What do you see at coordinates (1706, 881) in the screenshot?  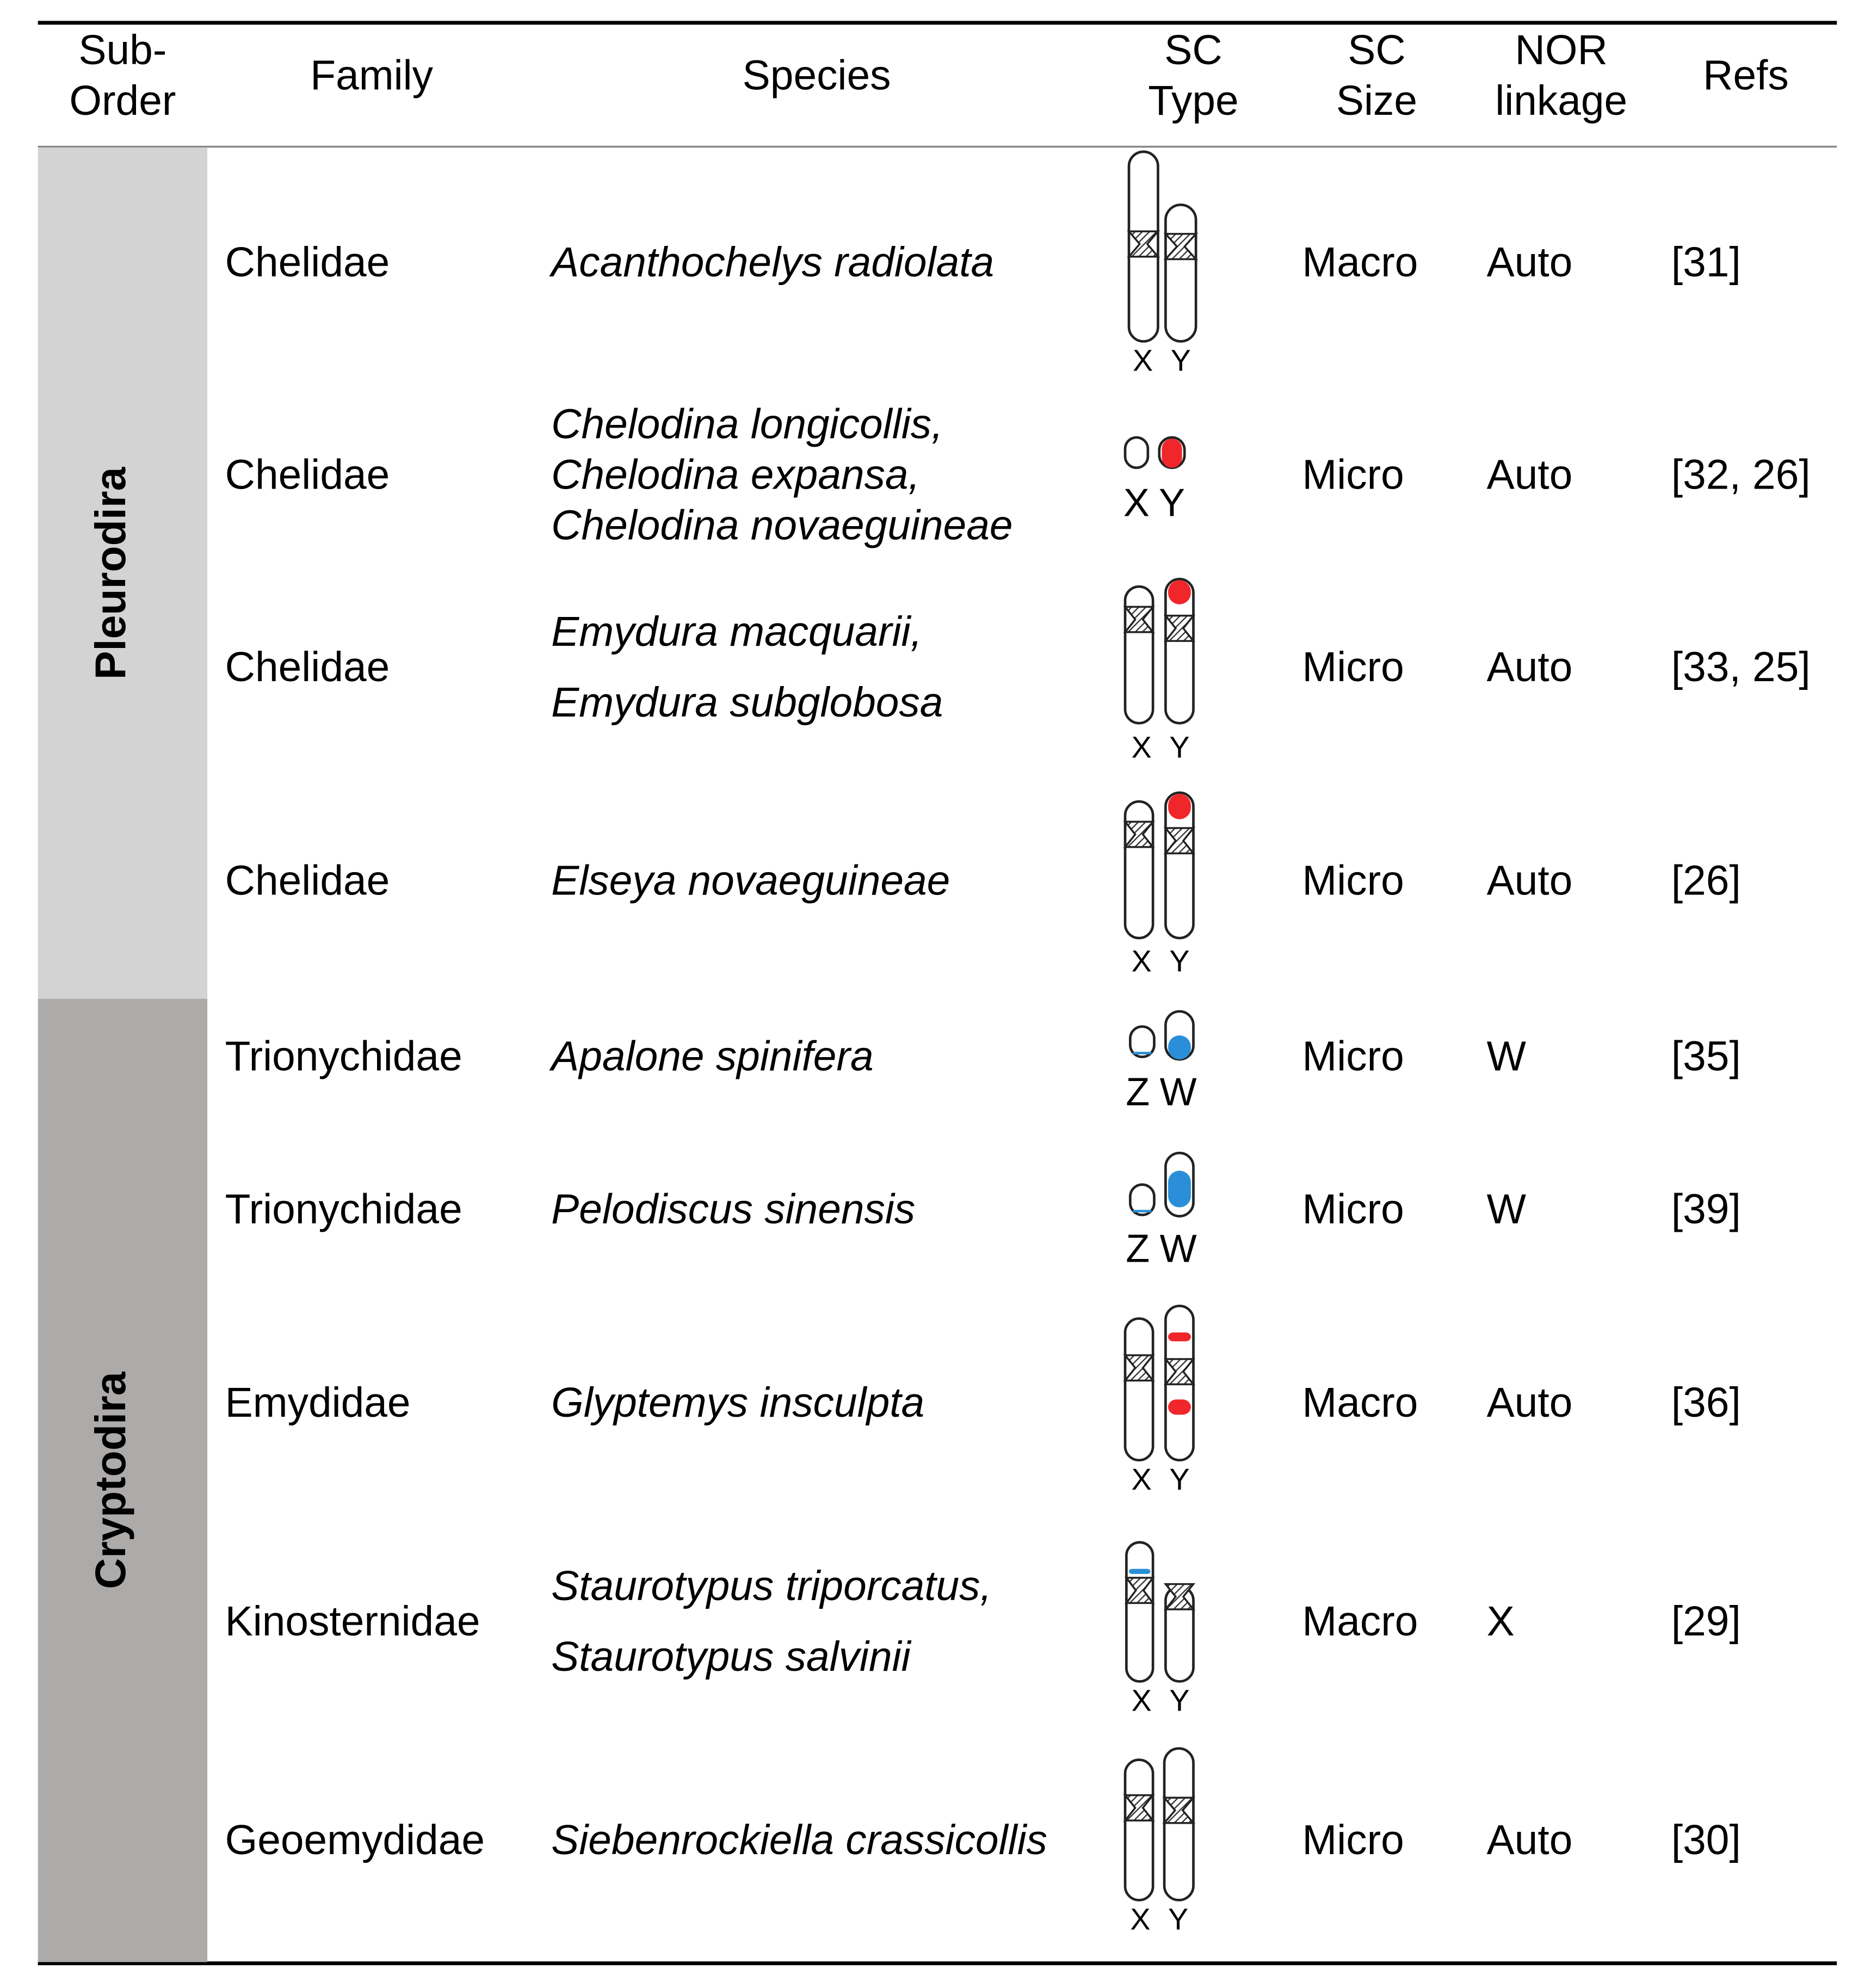 I see `refs: [26]` at bounding box center [1706, 881].